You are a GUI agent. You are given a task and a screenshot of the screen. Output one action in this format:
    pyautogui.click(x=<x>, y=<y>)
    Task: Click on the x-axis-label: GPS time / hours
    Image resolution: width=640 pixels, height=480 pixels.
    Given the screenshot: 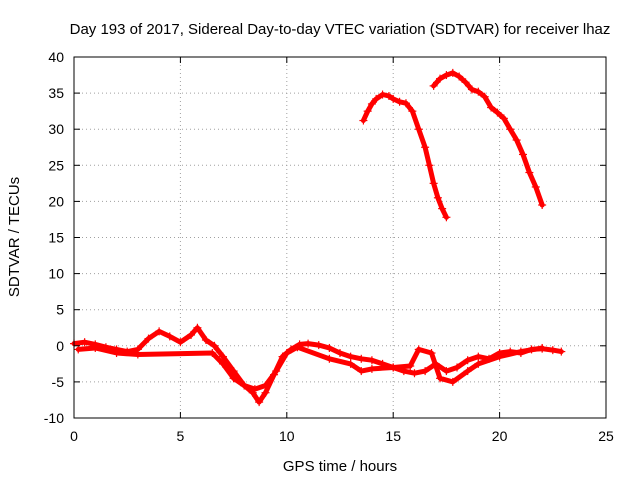 What is the action you would take?
    pyautogui.click(x=340, y=466)
    